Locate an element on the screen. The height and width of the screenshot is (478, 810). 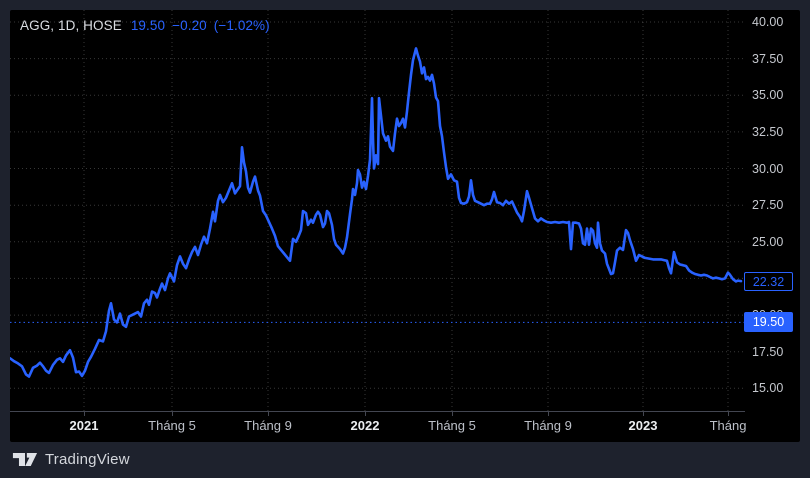
price-tick-label: 27.50 is located at coordinates (768, 205).